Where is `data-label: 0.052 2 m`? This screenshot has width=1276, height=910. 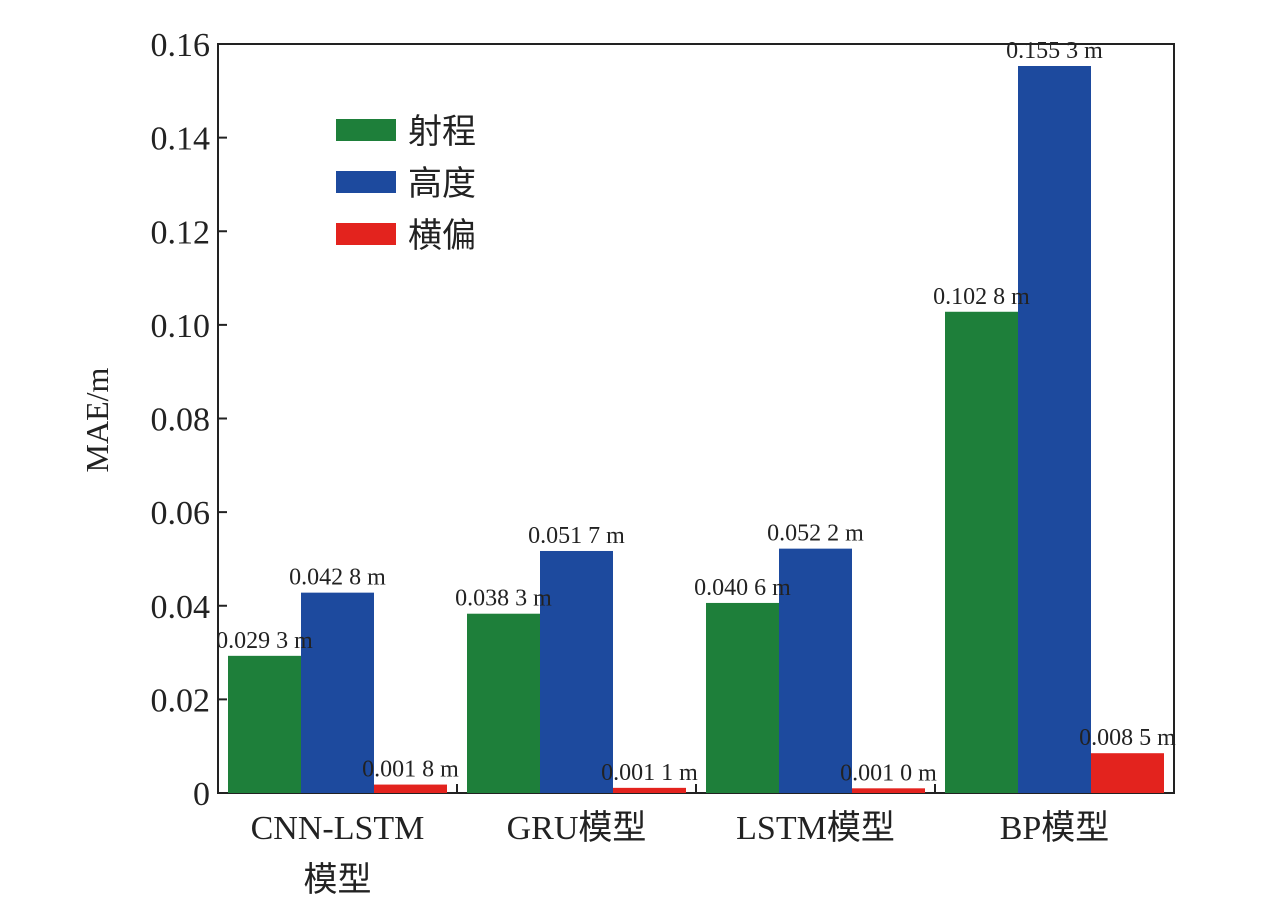
data-label: 0.052 2 m is located at coordinates (815, 534).